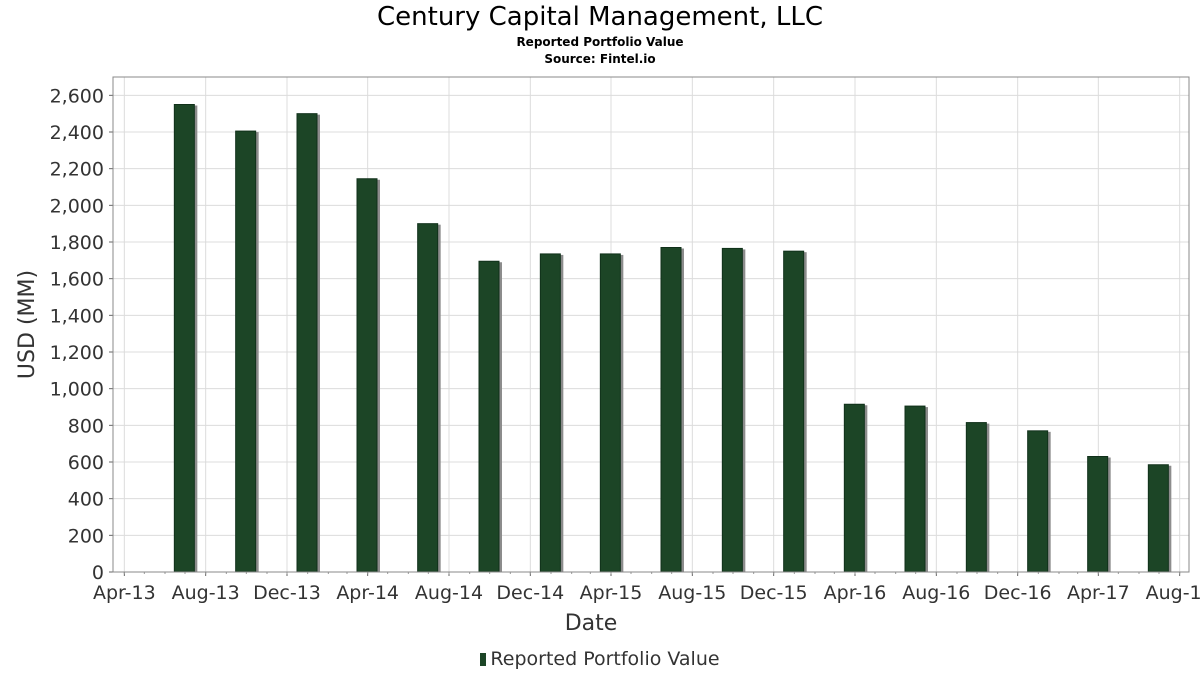 This screenshot has width=1200, height=675. What do you see at coordinates (483, 659) in the screenshot?
I see `legend-swatch` at bounding box center [483, 659].